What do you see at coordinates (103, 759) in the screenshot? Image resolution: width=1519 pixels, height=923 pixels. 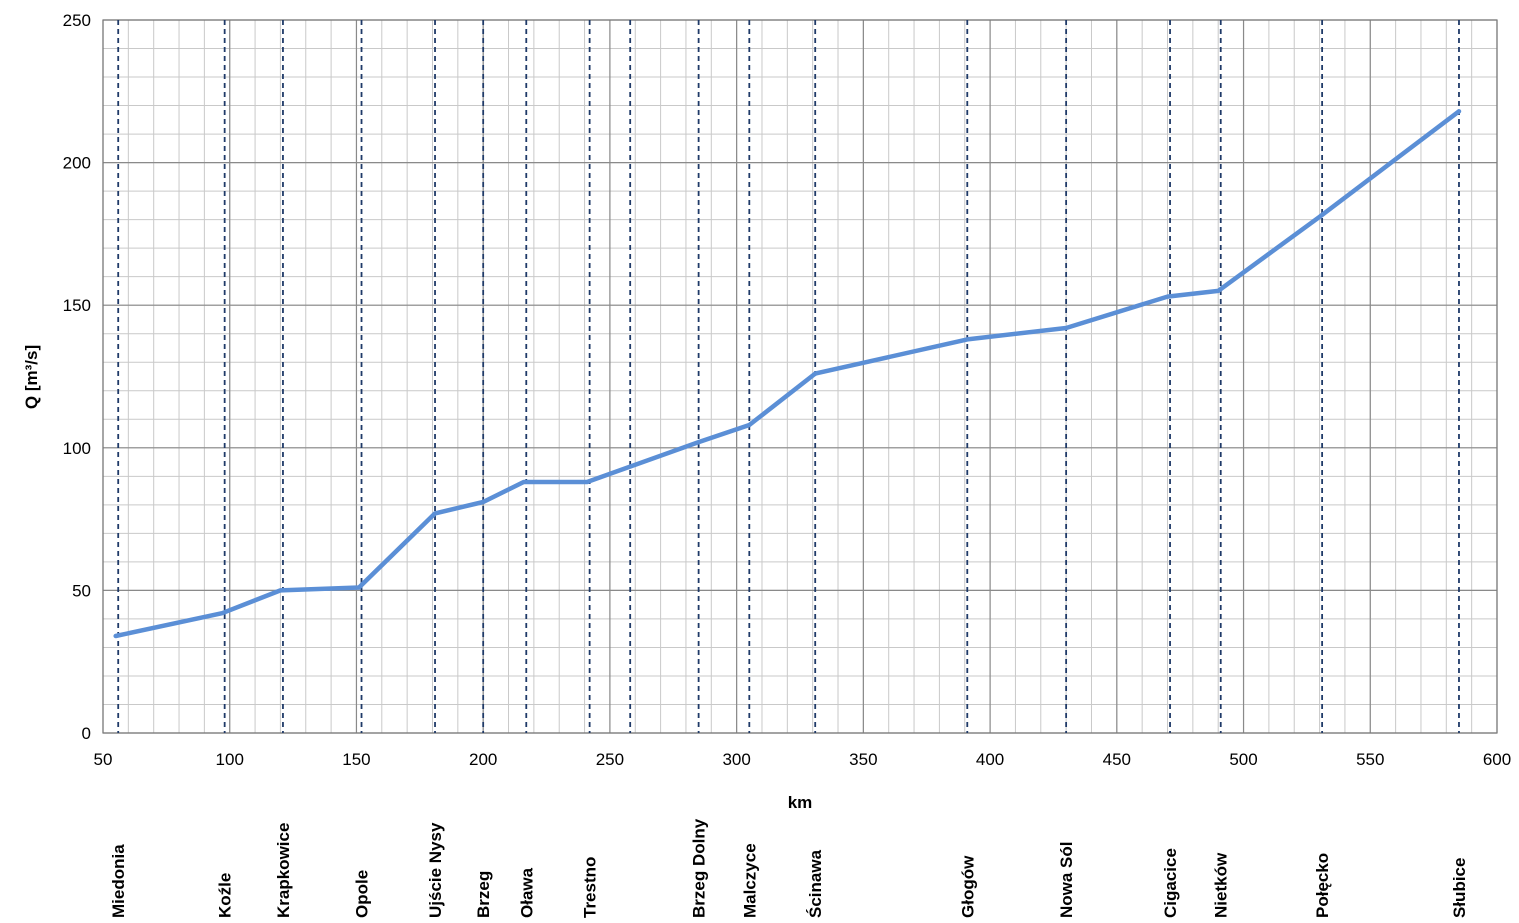 I see `x-tick-label: 50` at bounding box center [103, 759].